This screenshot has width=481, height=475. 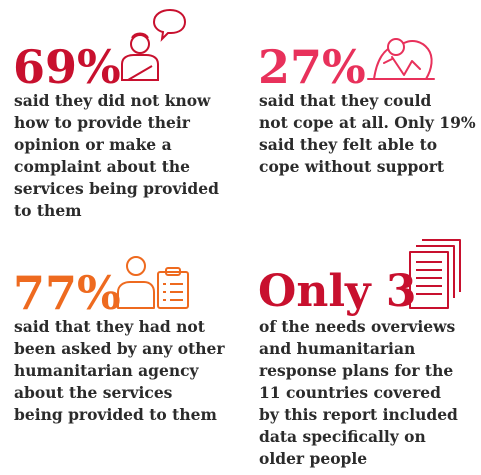 What do you see at coordinates (67, 293) in the screenshot?
I see `stat-figure-77: 77%` at bounding box center [67, 293].